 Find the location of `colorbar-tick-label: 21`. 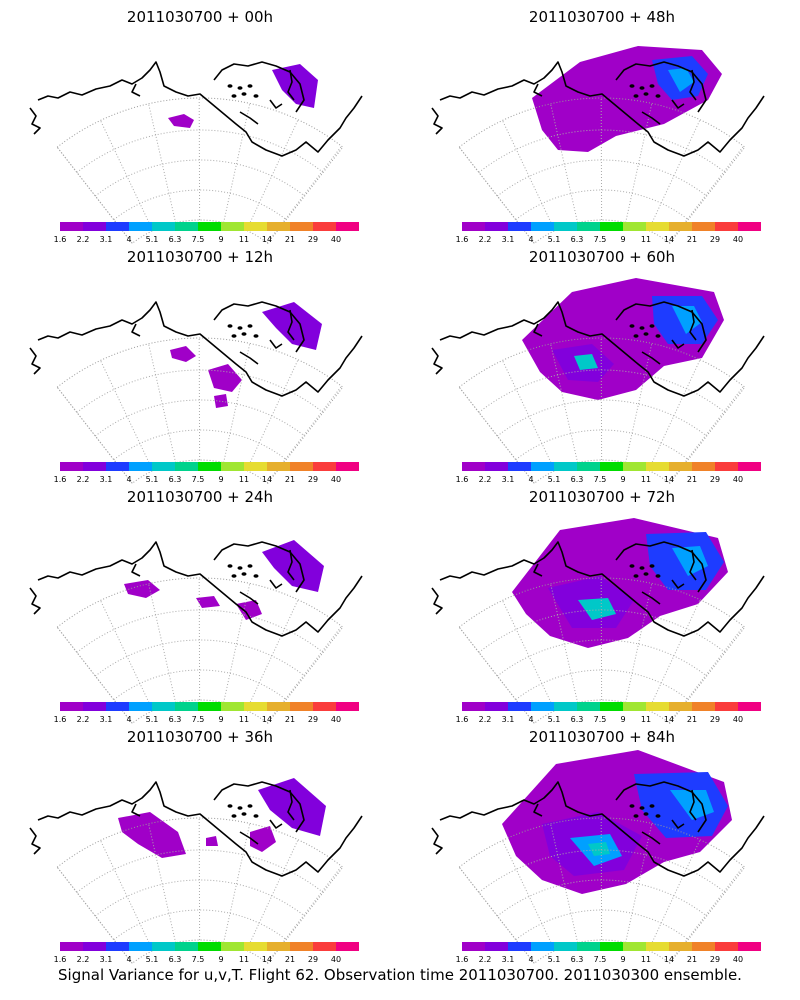

colorbar-tick-label: 21 is located at coordinates (692, 239).